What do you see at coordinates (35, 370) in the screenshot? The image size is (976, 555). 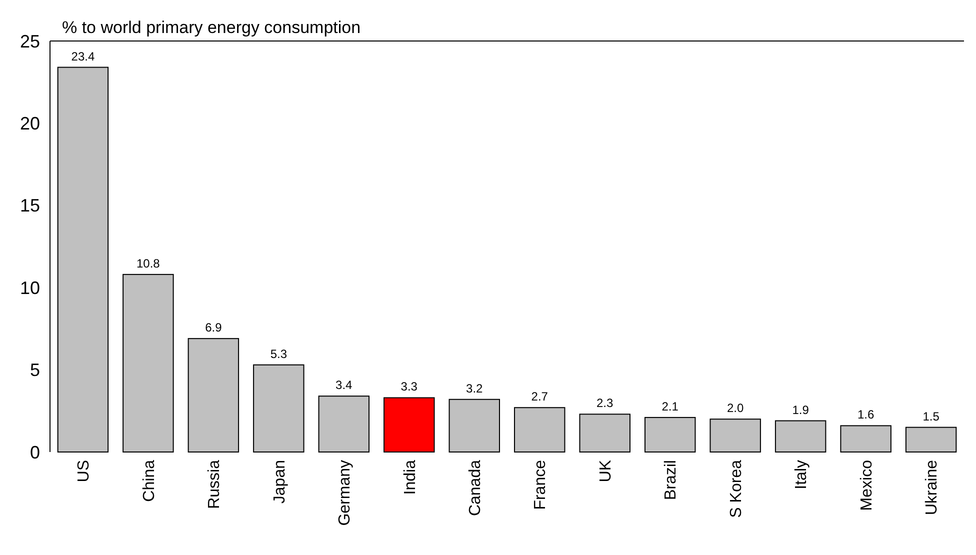 I see `y-tick-label: 5` at bounding box center [35, 370].